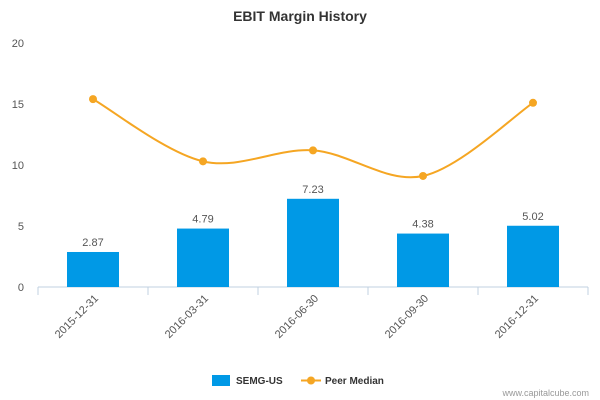  Describe the element at coordinates (18, 105) in the screenshot. I see `y-tick-label: 15` at that location.